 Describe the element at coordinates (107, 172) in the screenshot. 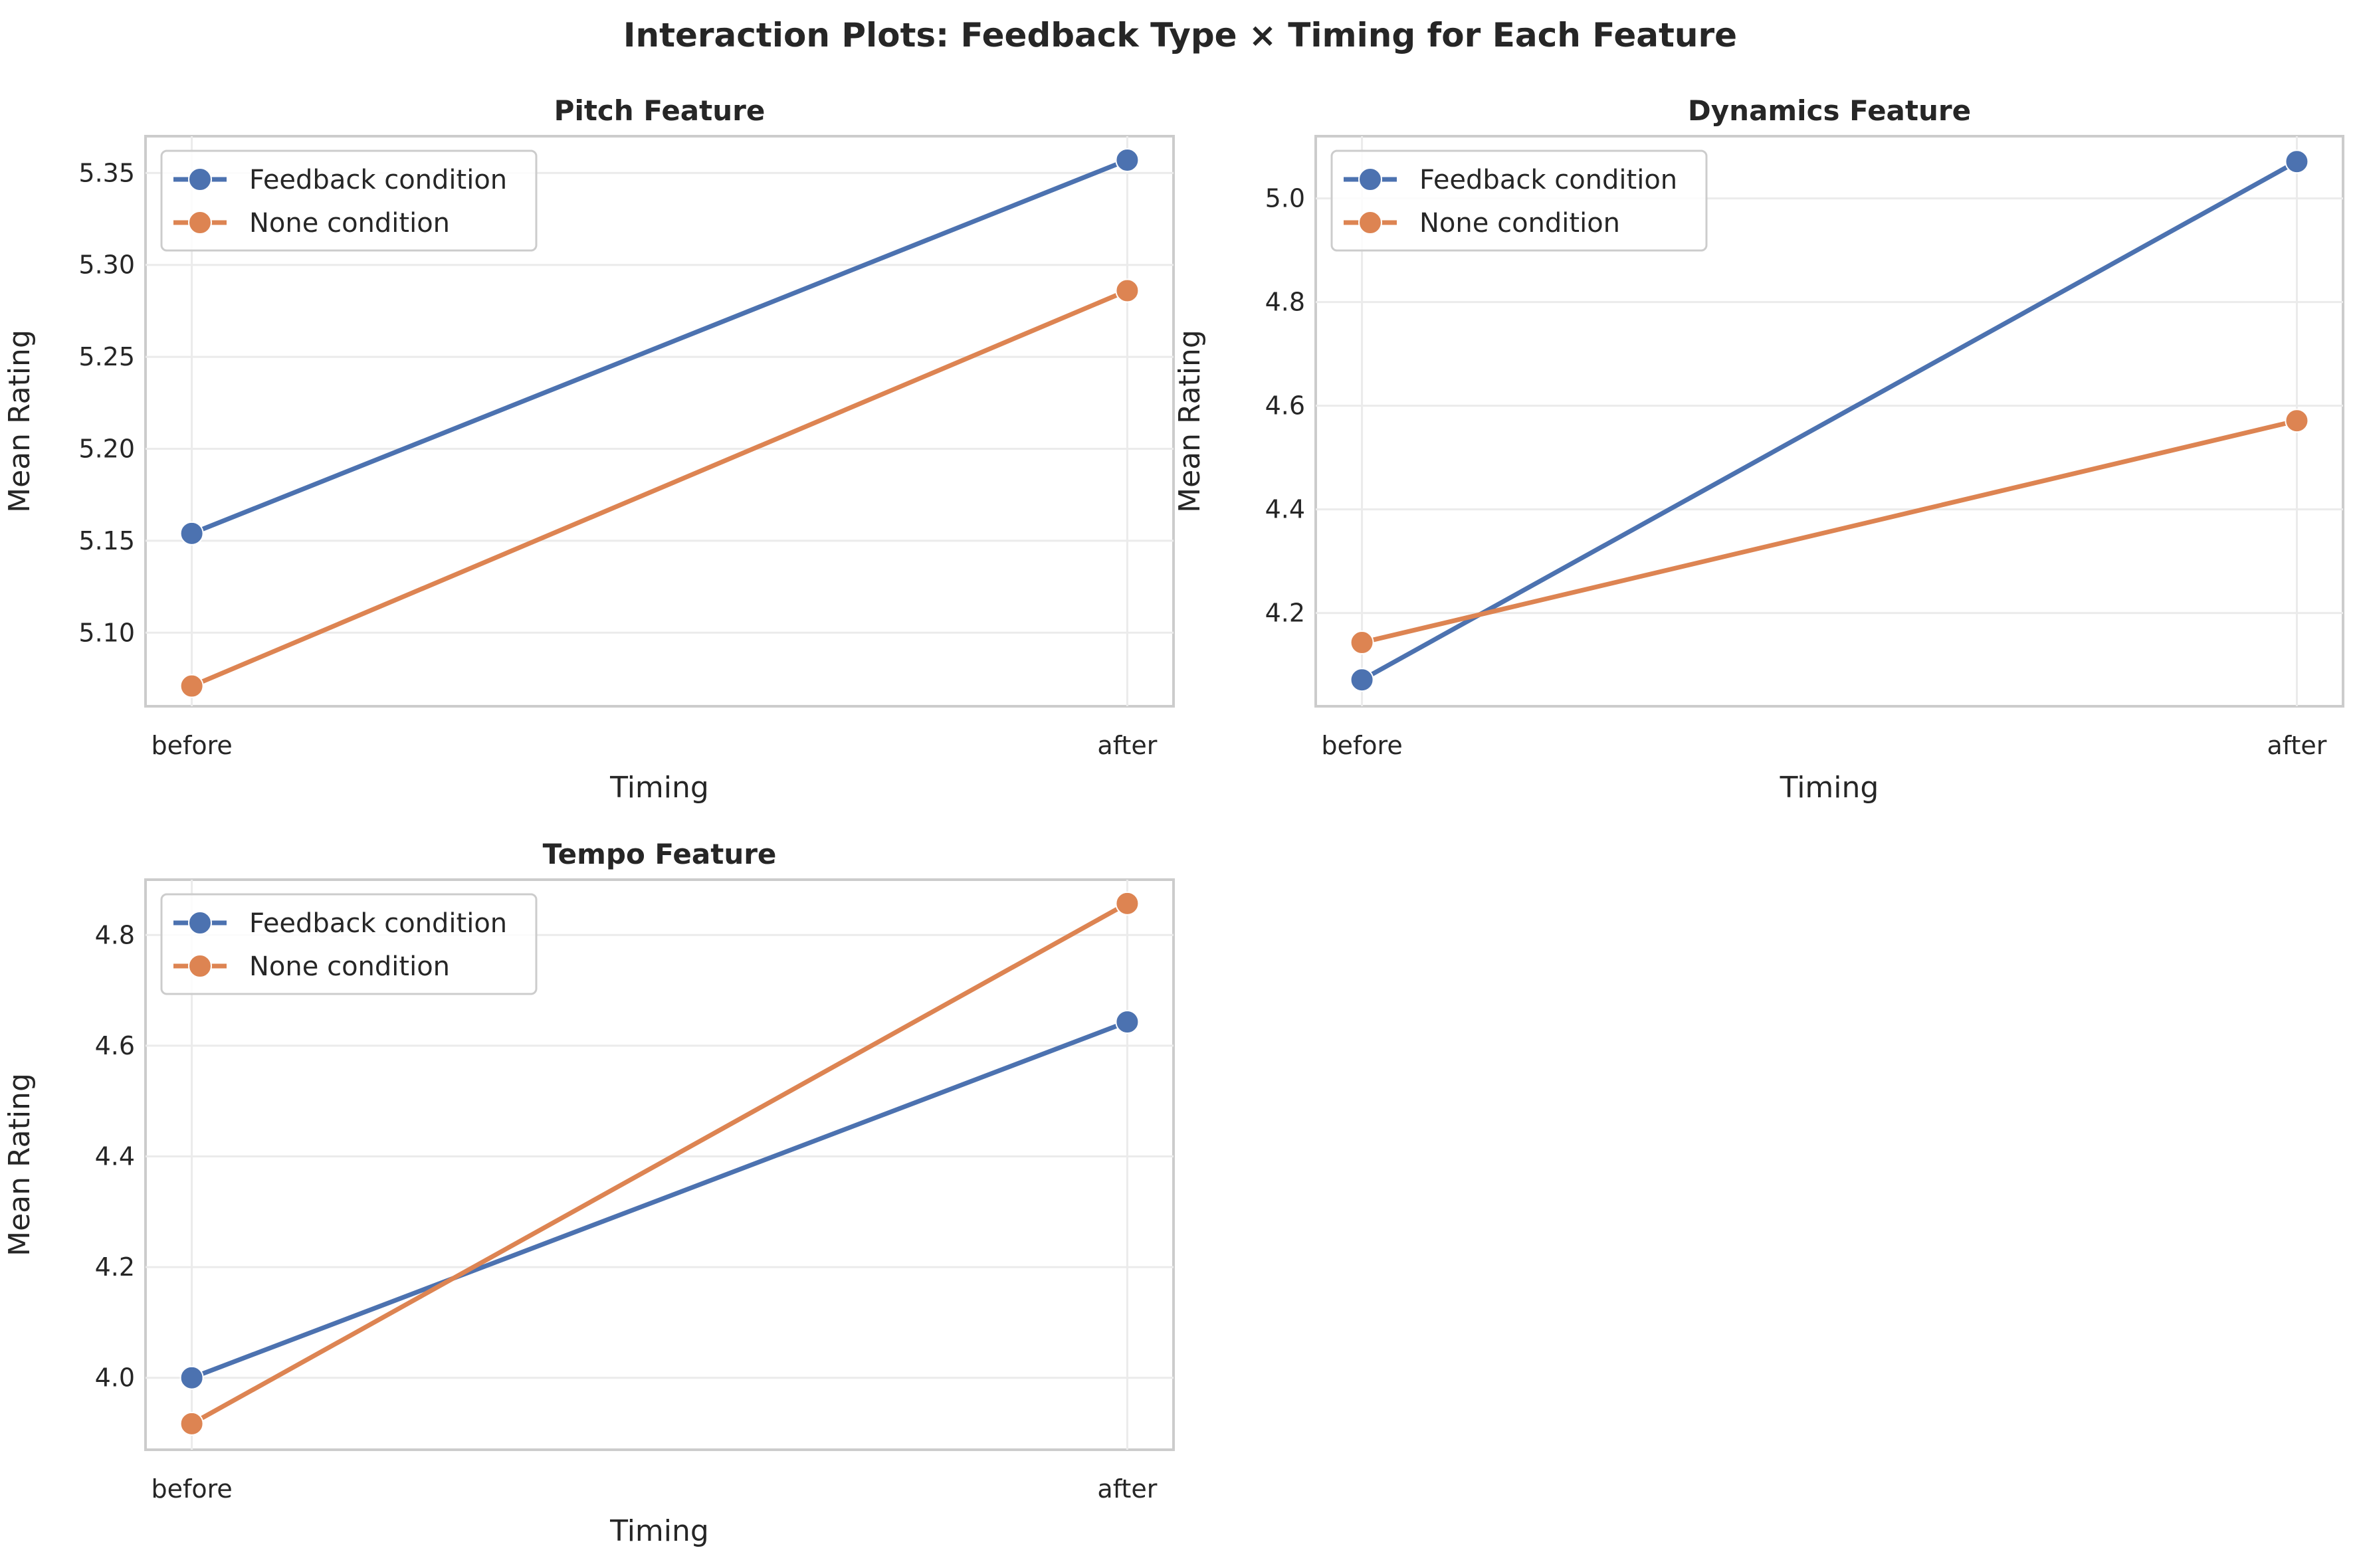

I see `y-tick-label: 5.35` at that location.